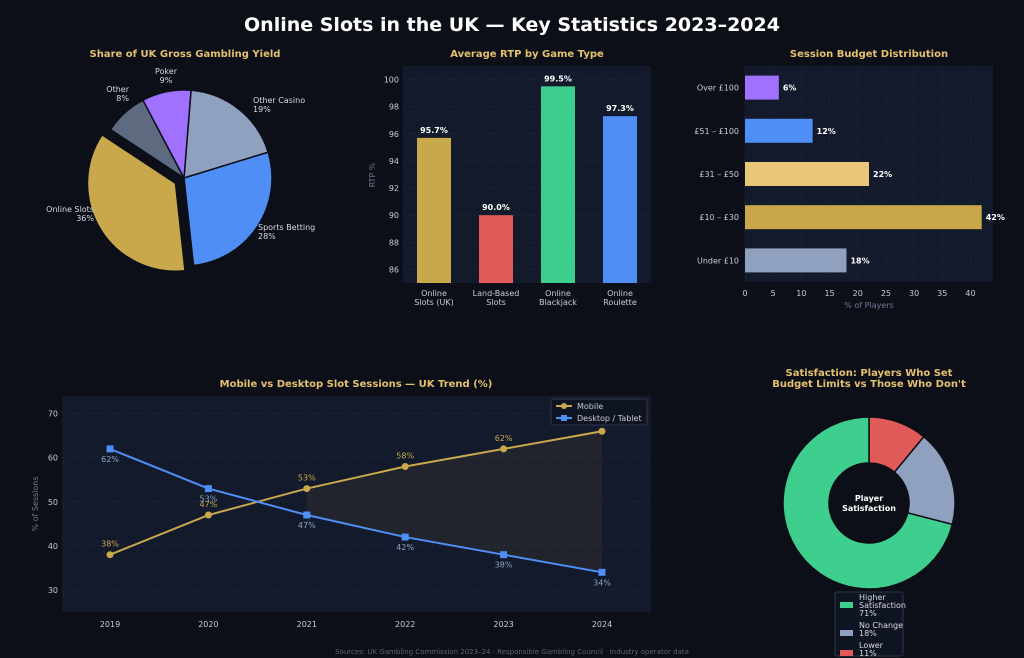 This screenshot has width=1024, height=658. Describe the element at coordinates (599, 412) in the screenshot. I see `trend-legend` at that location.